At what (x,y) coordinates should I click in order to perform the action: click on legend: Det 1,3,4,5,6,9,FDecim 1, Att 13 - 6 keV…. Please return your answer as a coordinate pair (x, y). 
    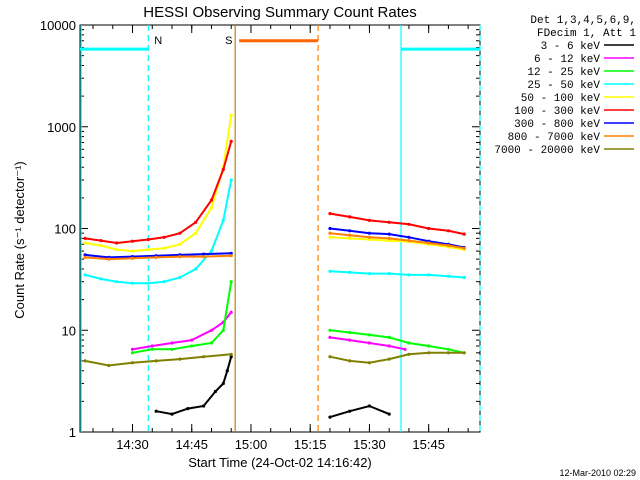
    Looking at the image, I should click on (565, 86).